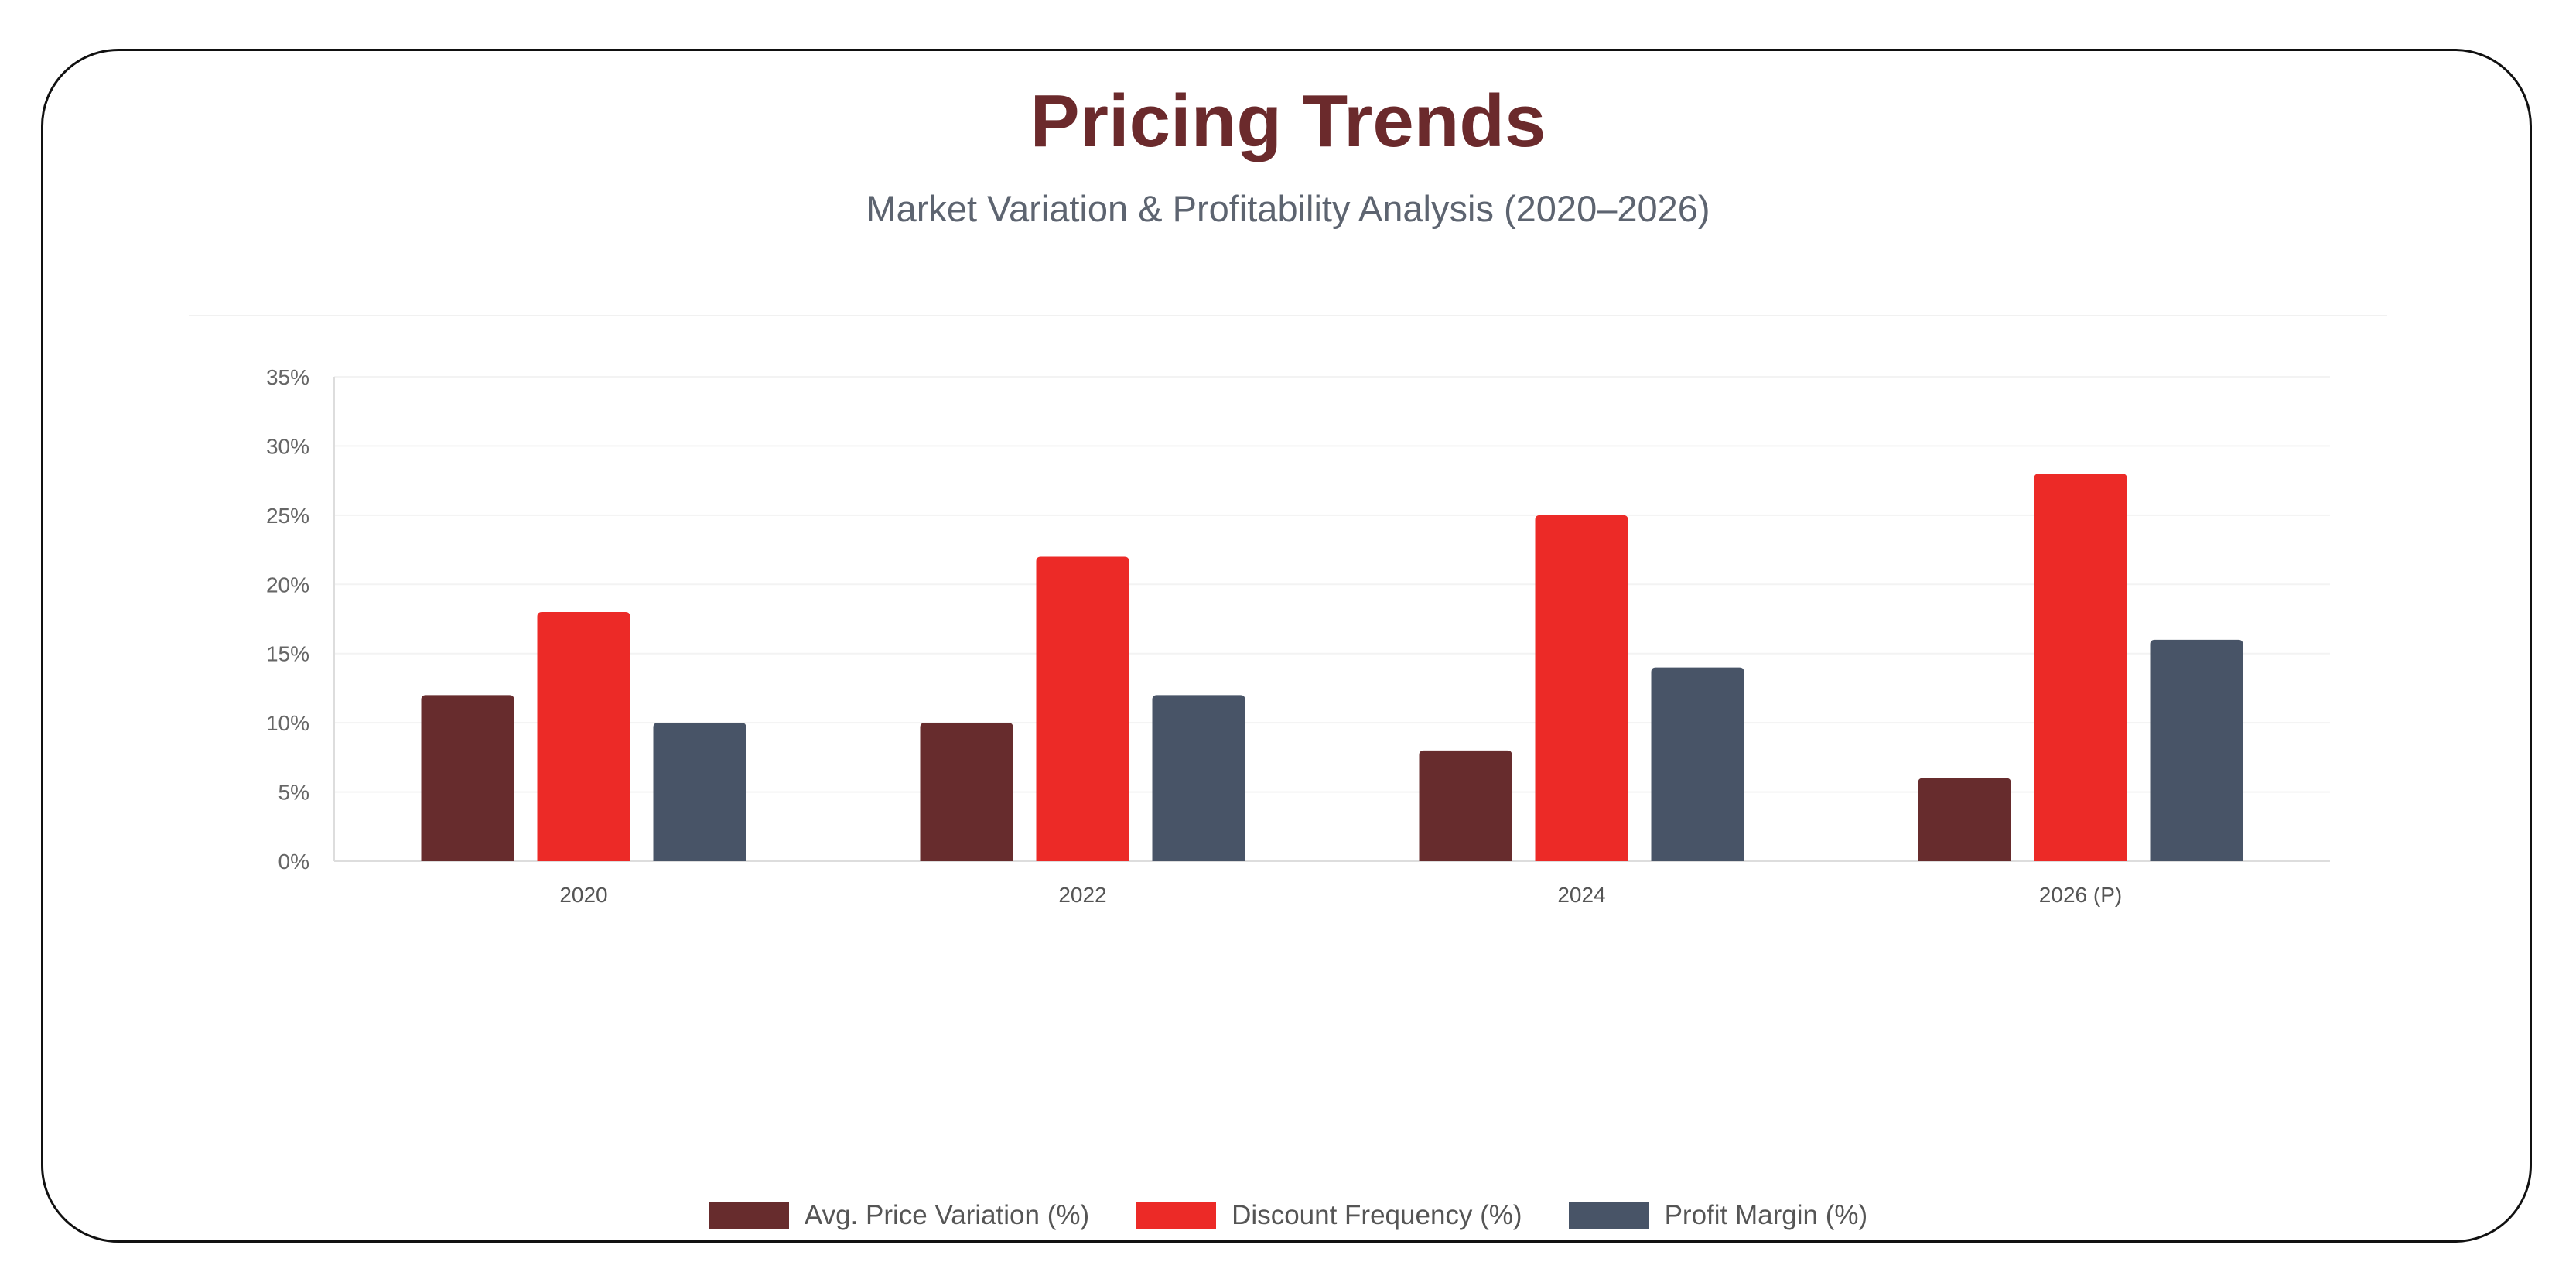 The height and width of the screenshot is (1279, 2576). I want to click on x-tick-label: 2024, so click(1581, 895).